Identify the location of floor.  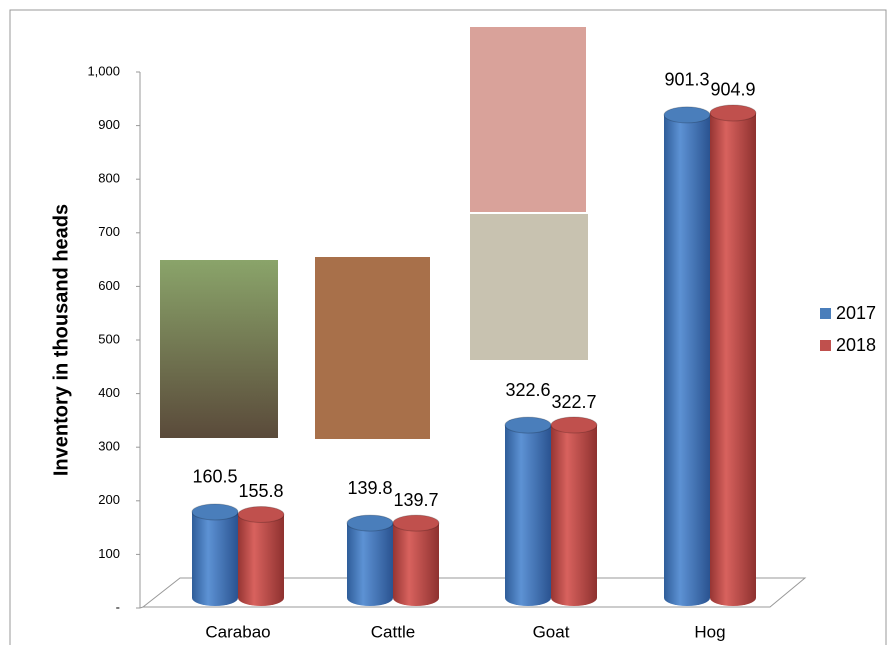
(474, 592).